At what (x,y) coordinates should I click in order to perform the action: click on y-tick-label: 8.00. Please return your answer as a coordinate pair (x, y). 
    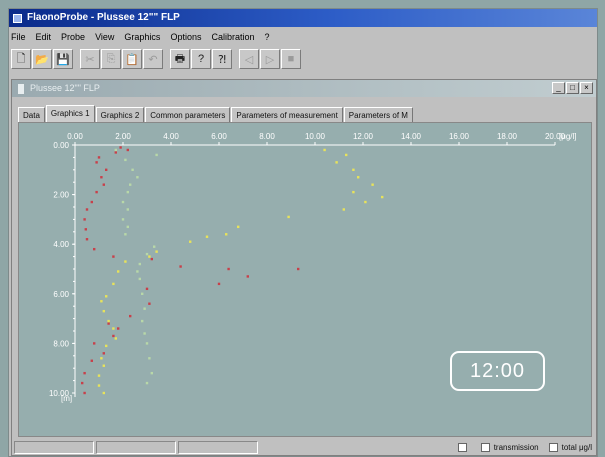
    Looking at the image, I should click on (61, 343).